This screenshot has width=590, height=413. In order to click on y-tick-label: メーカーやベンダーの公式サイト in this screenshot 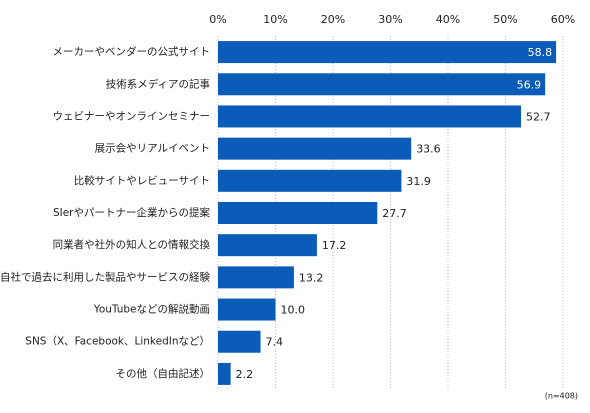, I will do `click(132, 51)`.